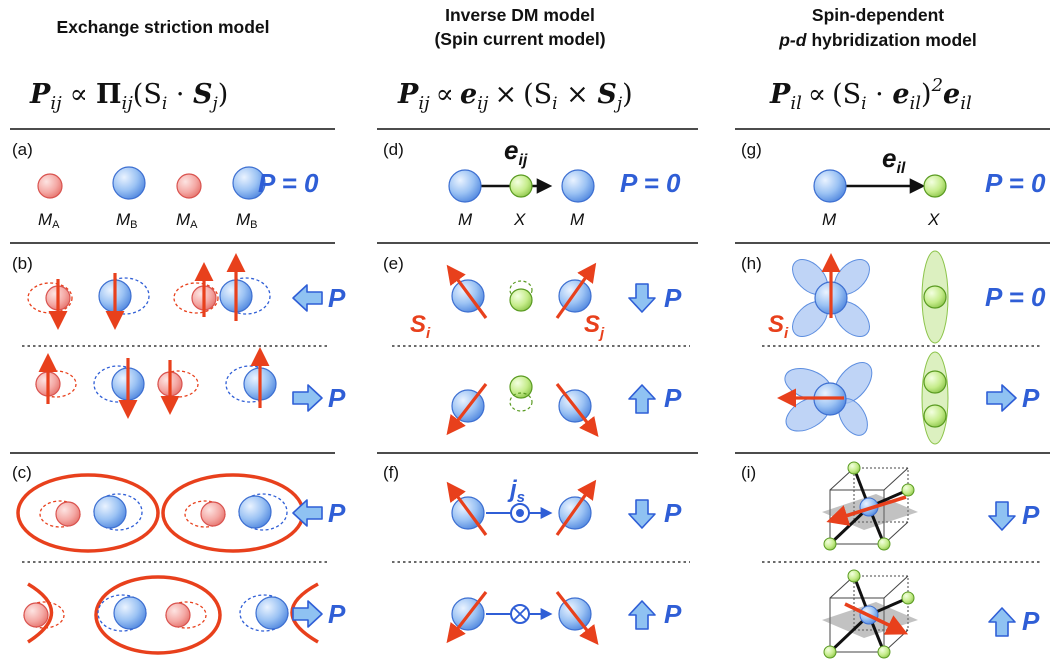 The width and height of the screenshot is (1058, 670). What do you see at coordinates (22, 472) in the screenshot?
I see `panel-label-c: (c)` at bounding box center [22, 472].